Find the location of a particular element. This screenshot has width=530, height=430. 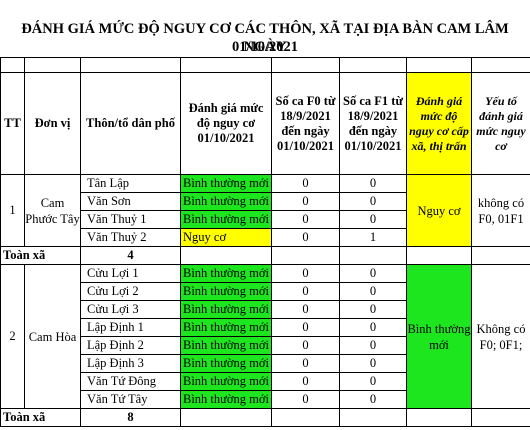

village-name: Cửu Lợi 3 is located at coordinates (130, 309).